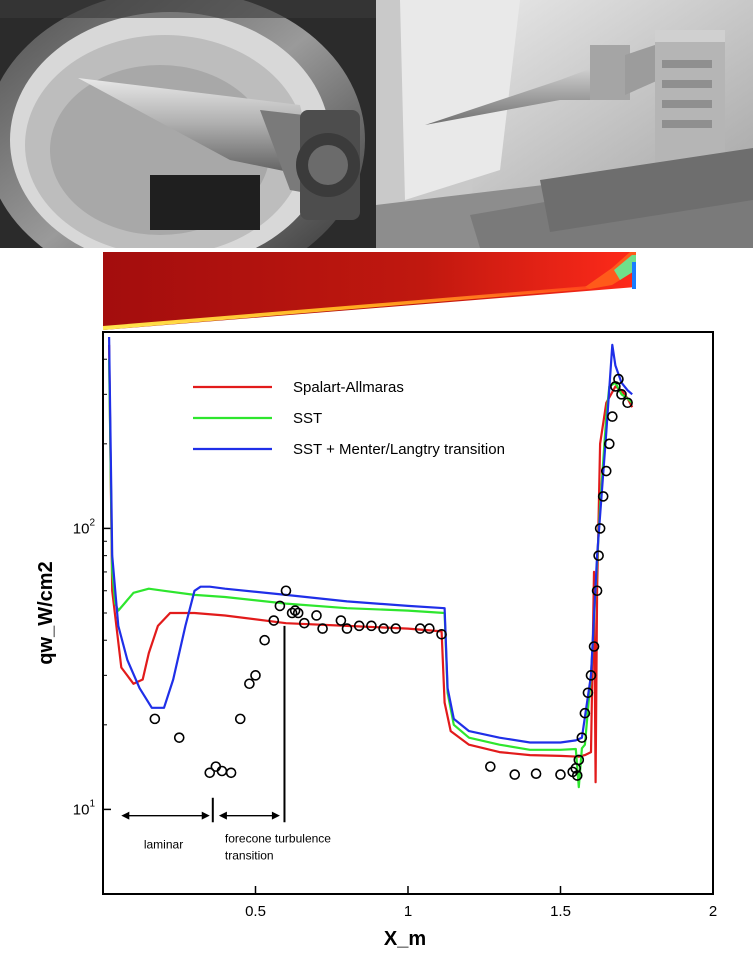  Describe the element at coordinates (278, 839) in the screenshot. I see `annotation-label-transition: forecone turbulence` at that location.